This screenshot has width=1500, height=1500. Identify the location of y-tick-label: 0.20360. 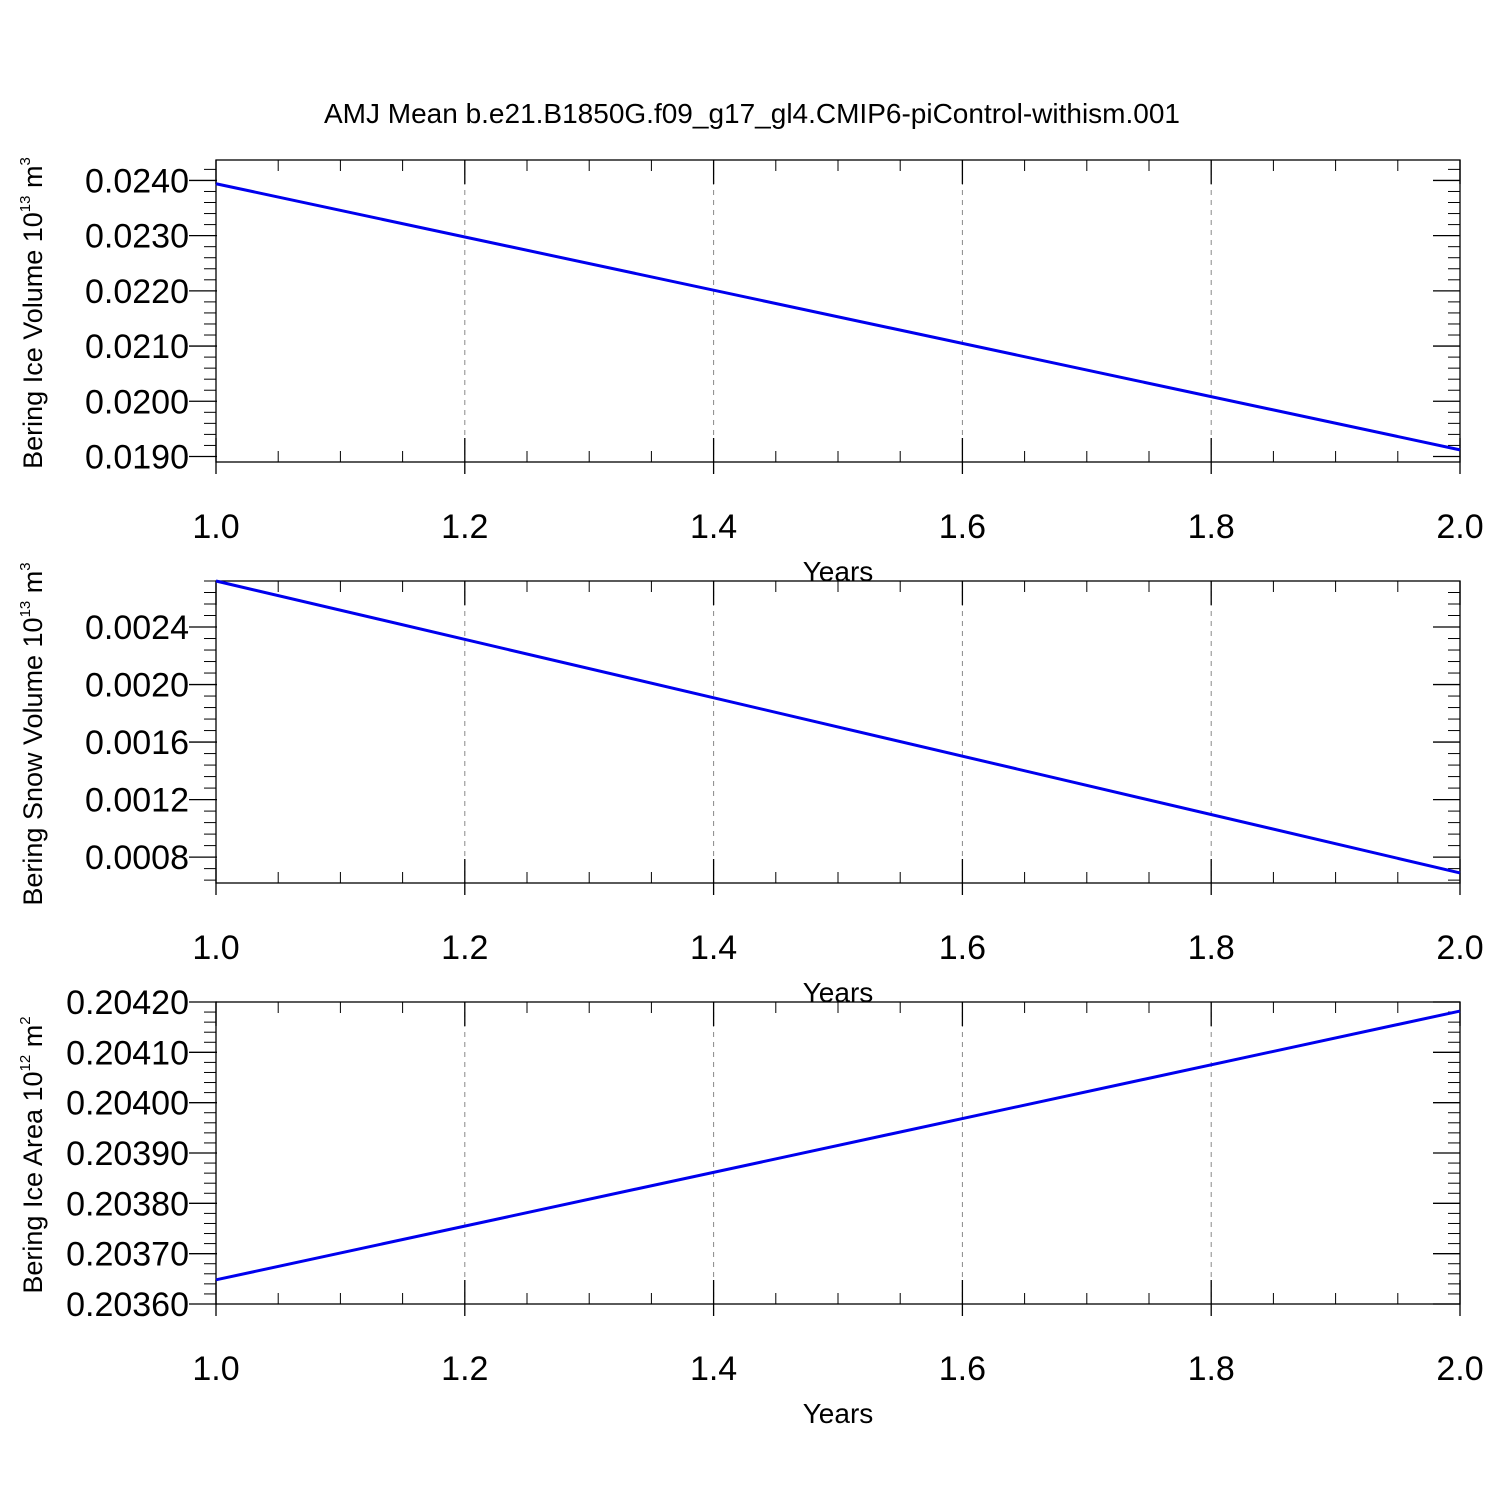
(127, 1305).